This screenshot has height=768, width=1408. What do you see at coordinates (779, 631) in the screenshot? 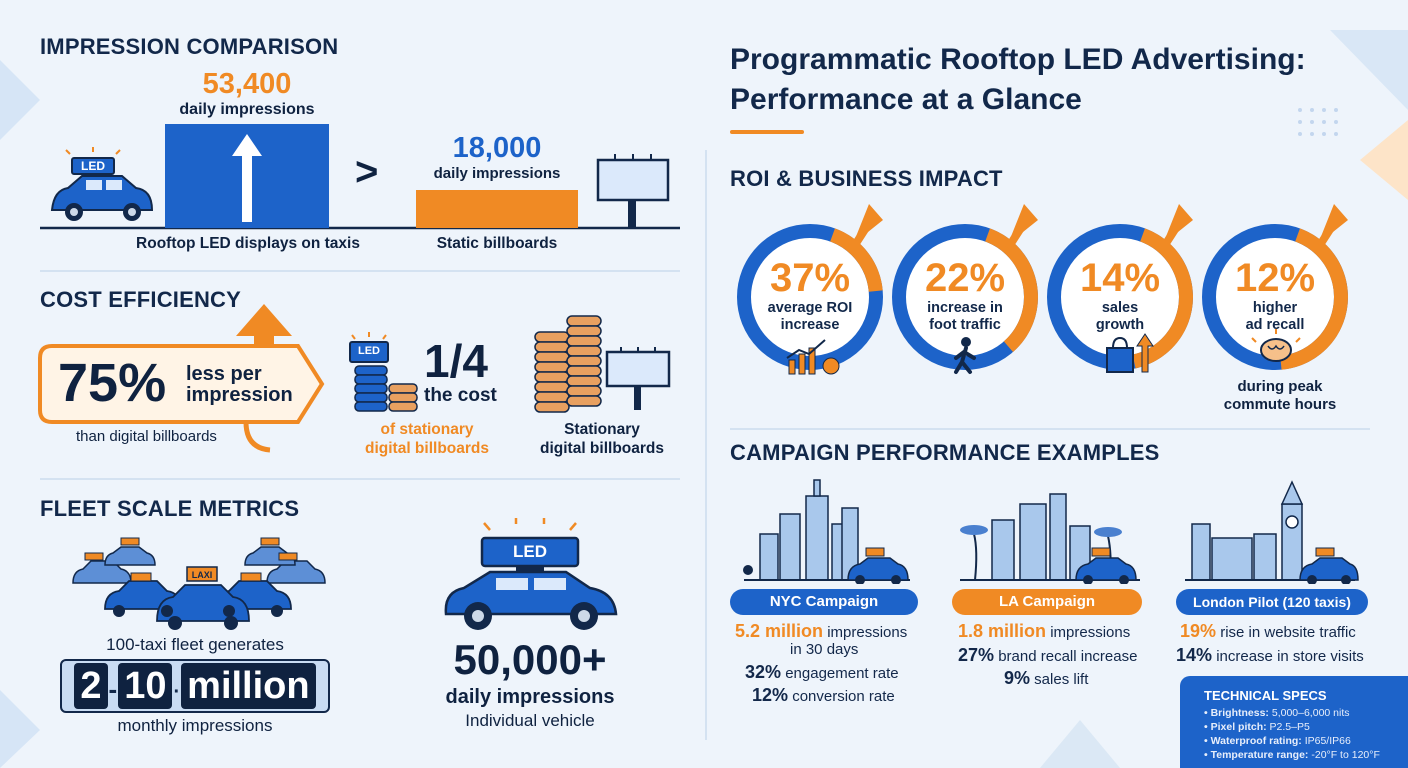
I see `nyc-l1-strong: 5.2 million` at bounding box center [779, 631].